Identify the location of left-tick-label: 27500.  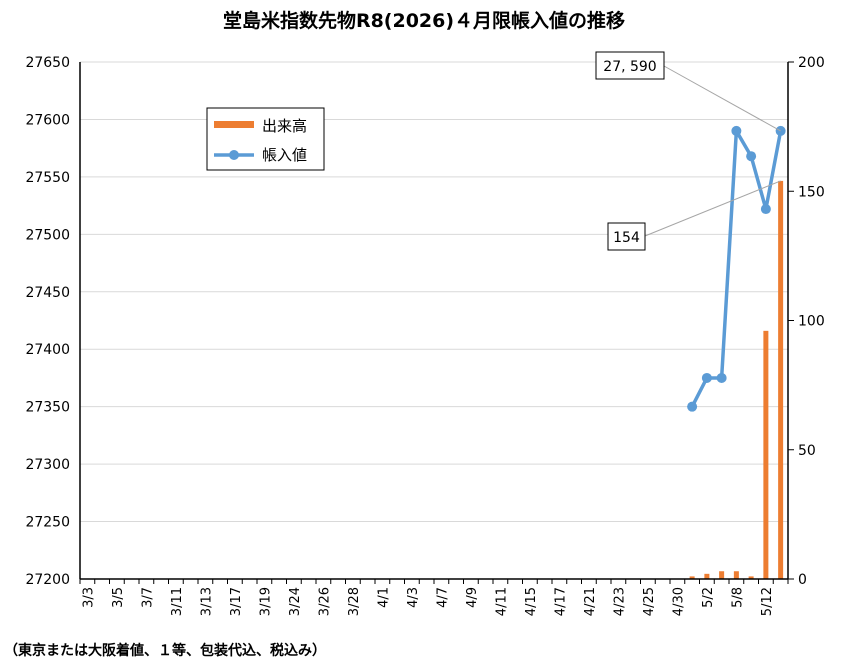
(47, 235).